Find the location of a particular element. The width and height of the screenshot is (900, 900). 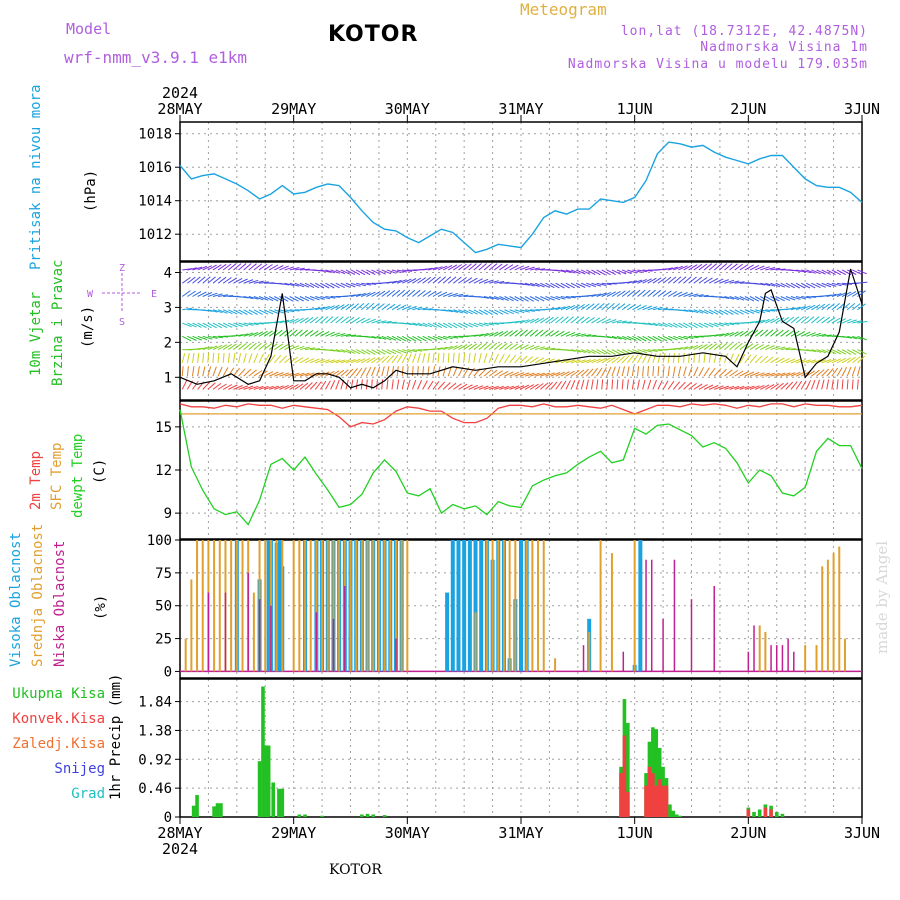

cloud-bar-niska is located at coordinates (714, 629).